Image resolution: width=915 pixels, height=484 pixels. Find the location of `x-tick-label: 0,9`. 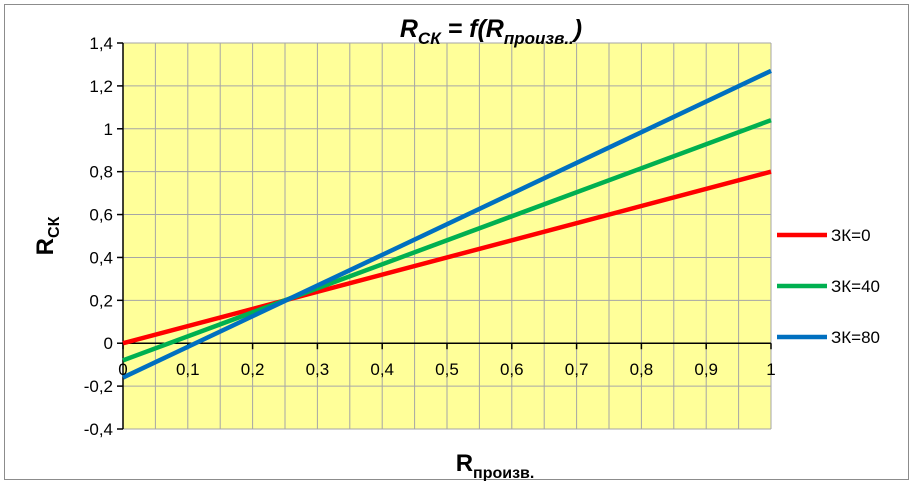

x-tick-label: 0,9 is located at coordinates (706, 369).